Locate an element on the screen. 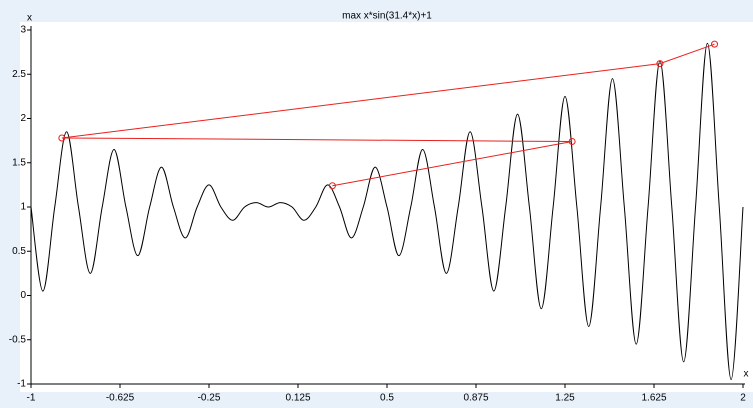 Image resolution: width=753 pixels, height=408 pixels. x-tick-label: 2 is located at coordinates (743, 398).